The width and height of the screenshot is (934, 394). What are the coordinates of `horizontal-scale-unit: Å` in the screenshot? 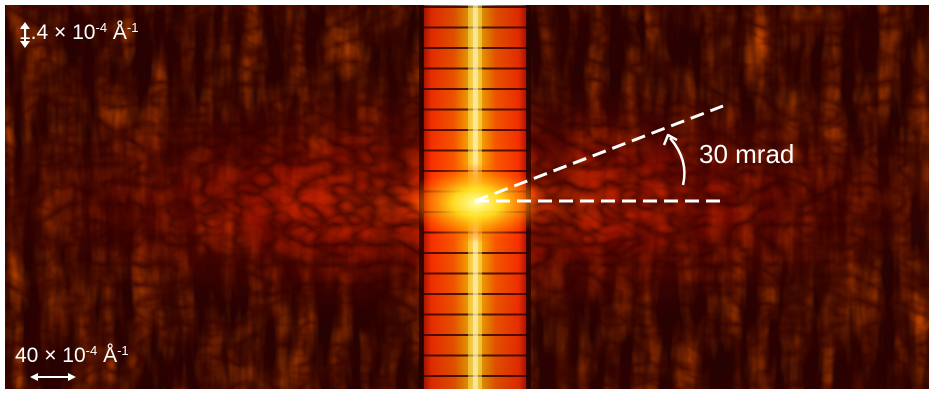 It's located at (110, 355).